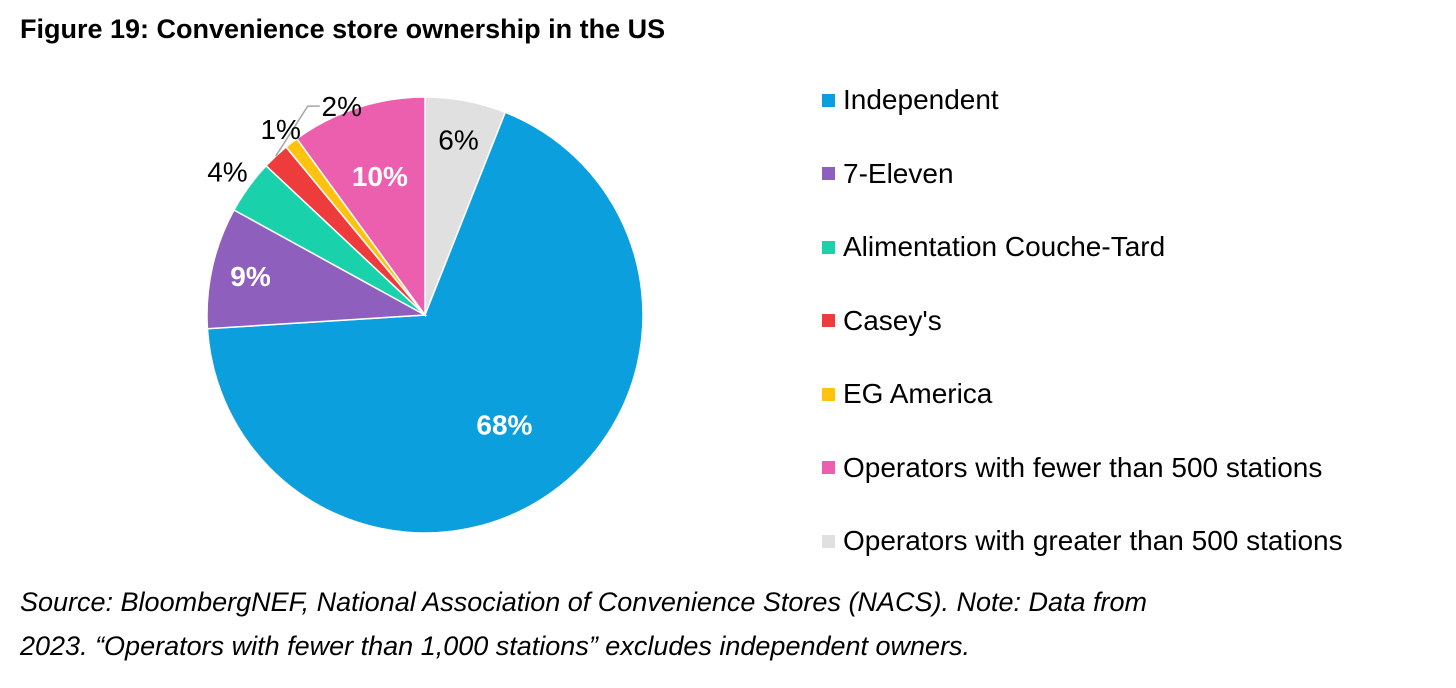 The image size is (1456, 688). I want to click on legend-swatch-independent, so click(828, 100).